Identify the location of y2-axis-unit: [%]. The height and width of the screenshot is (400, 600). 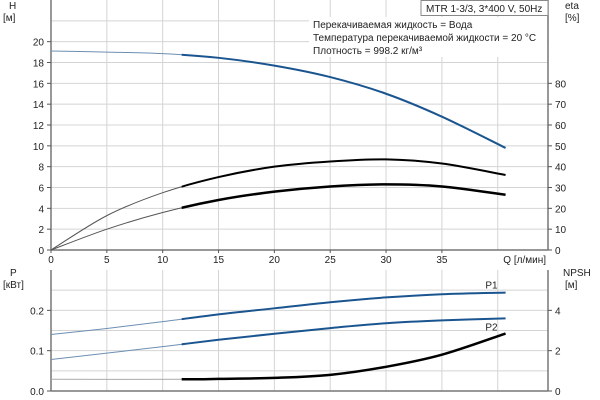
(572, 18).